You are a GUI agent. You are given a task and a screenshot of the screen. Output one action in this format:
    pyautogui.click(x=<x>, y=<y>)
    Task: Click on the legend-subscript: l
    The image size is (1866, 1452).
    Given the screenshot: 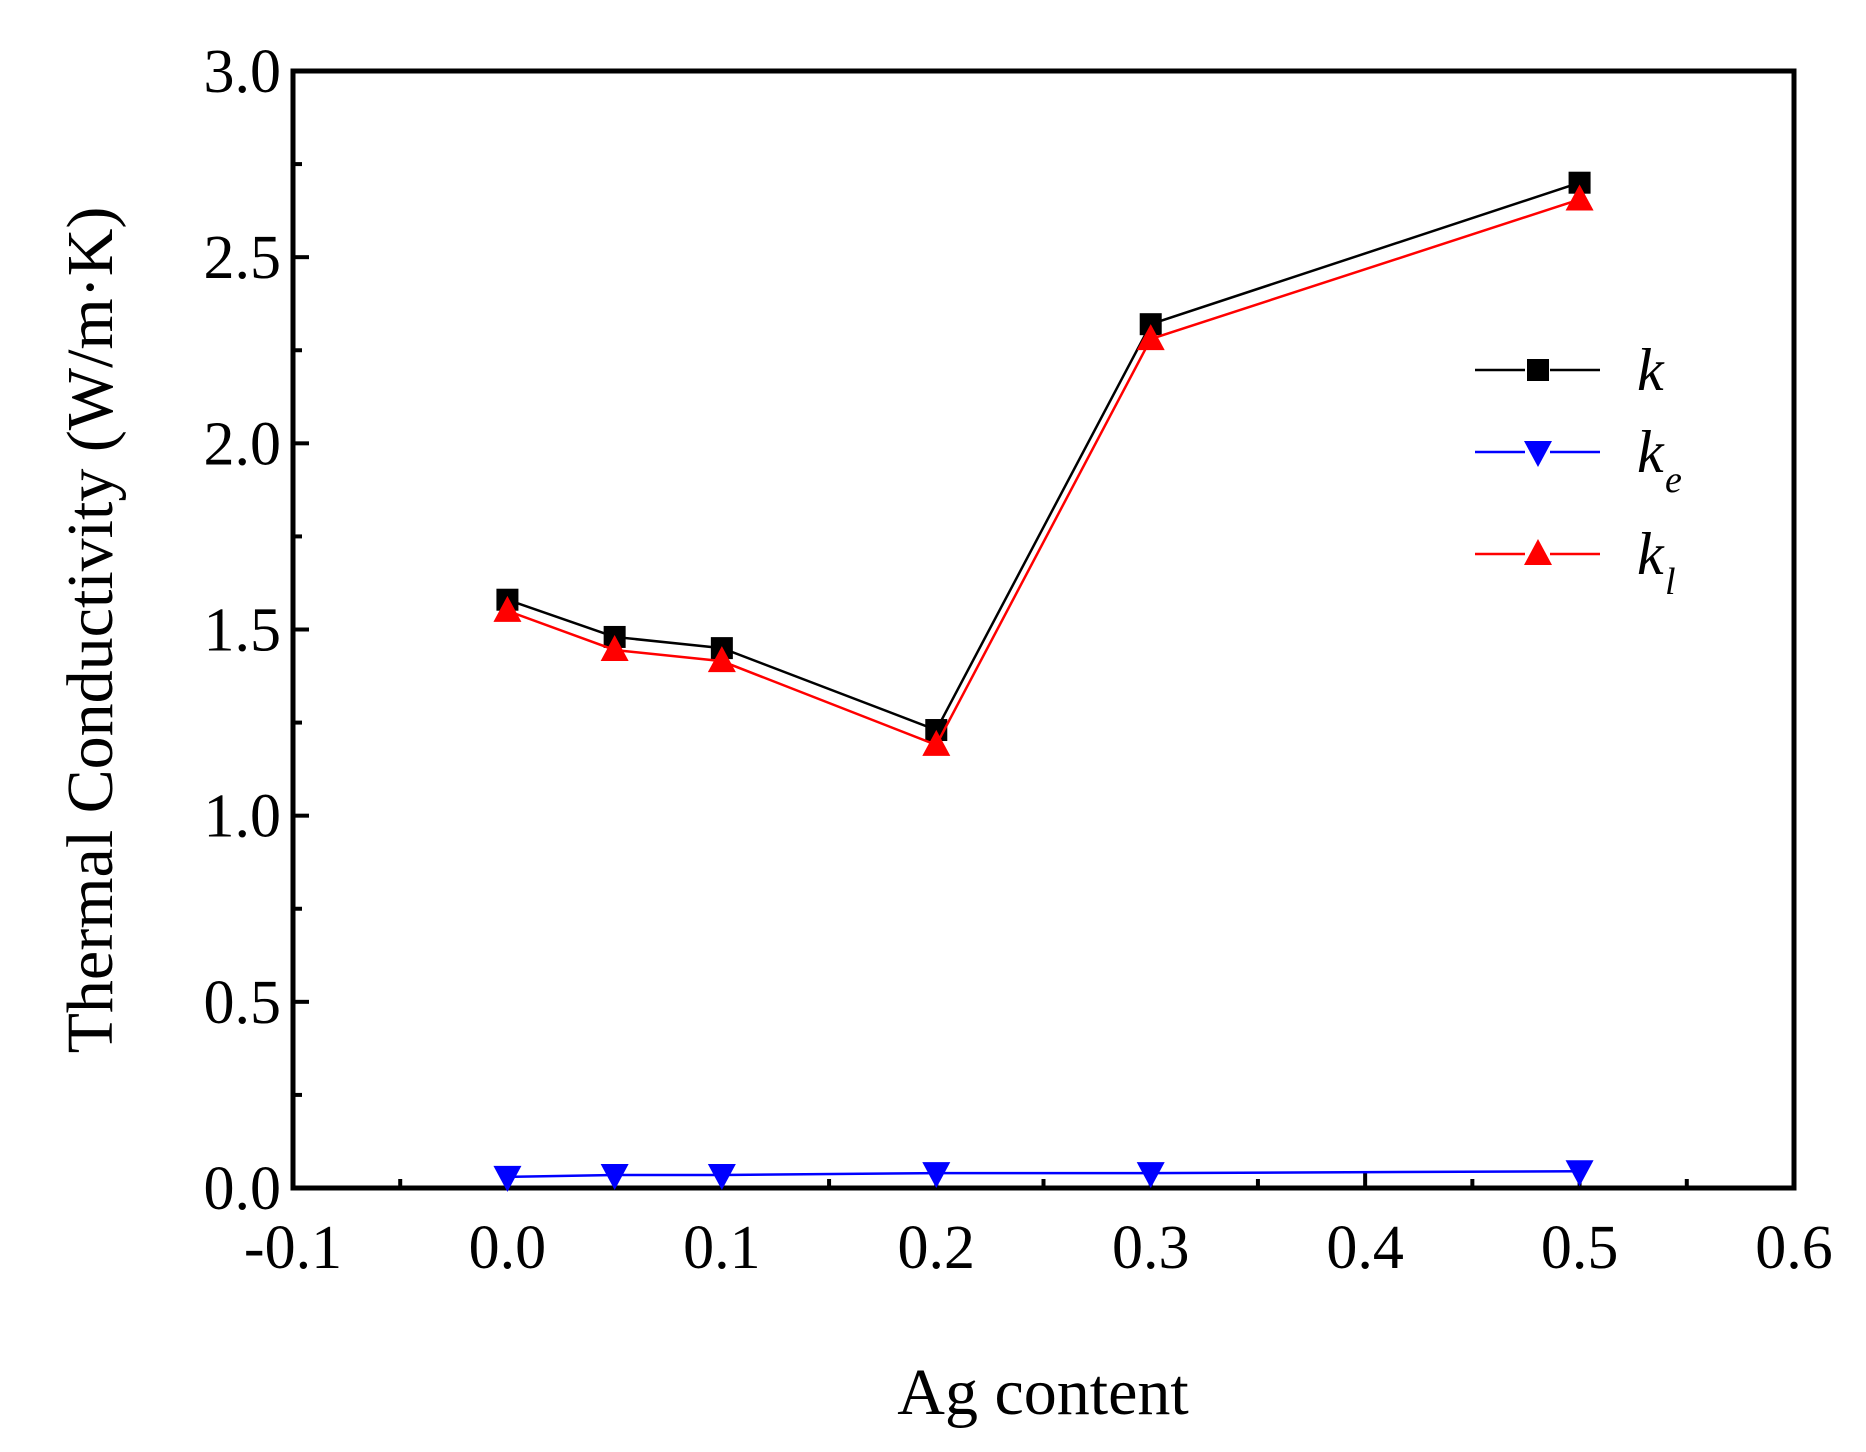 What is the action you would take?
    pyautogui.click(x=1670, y=582)
    